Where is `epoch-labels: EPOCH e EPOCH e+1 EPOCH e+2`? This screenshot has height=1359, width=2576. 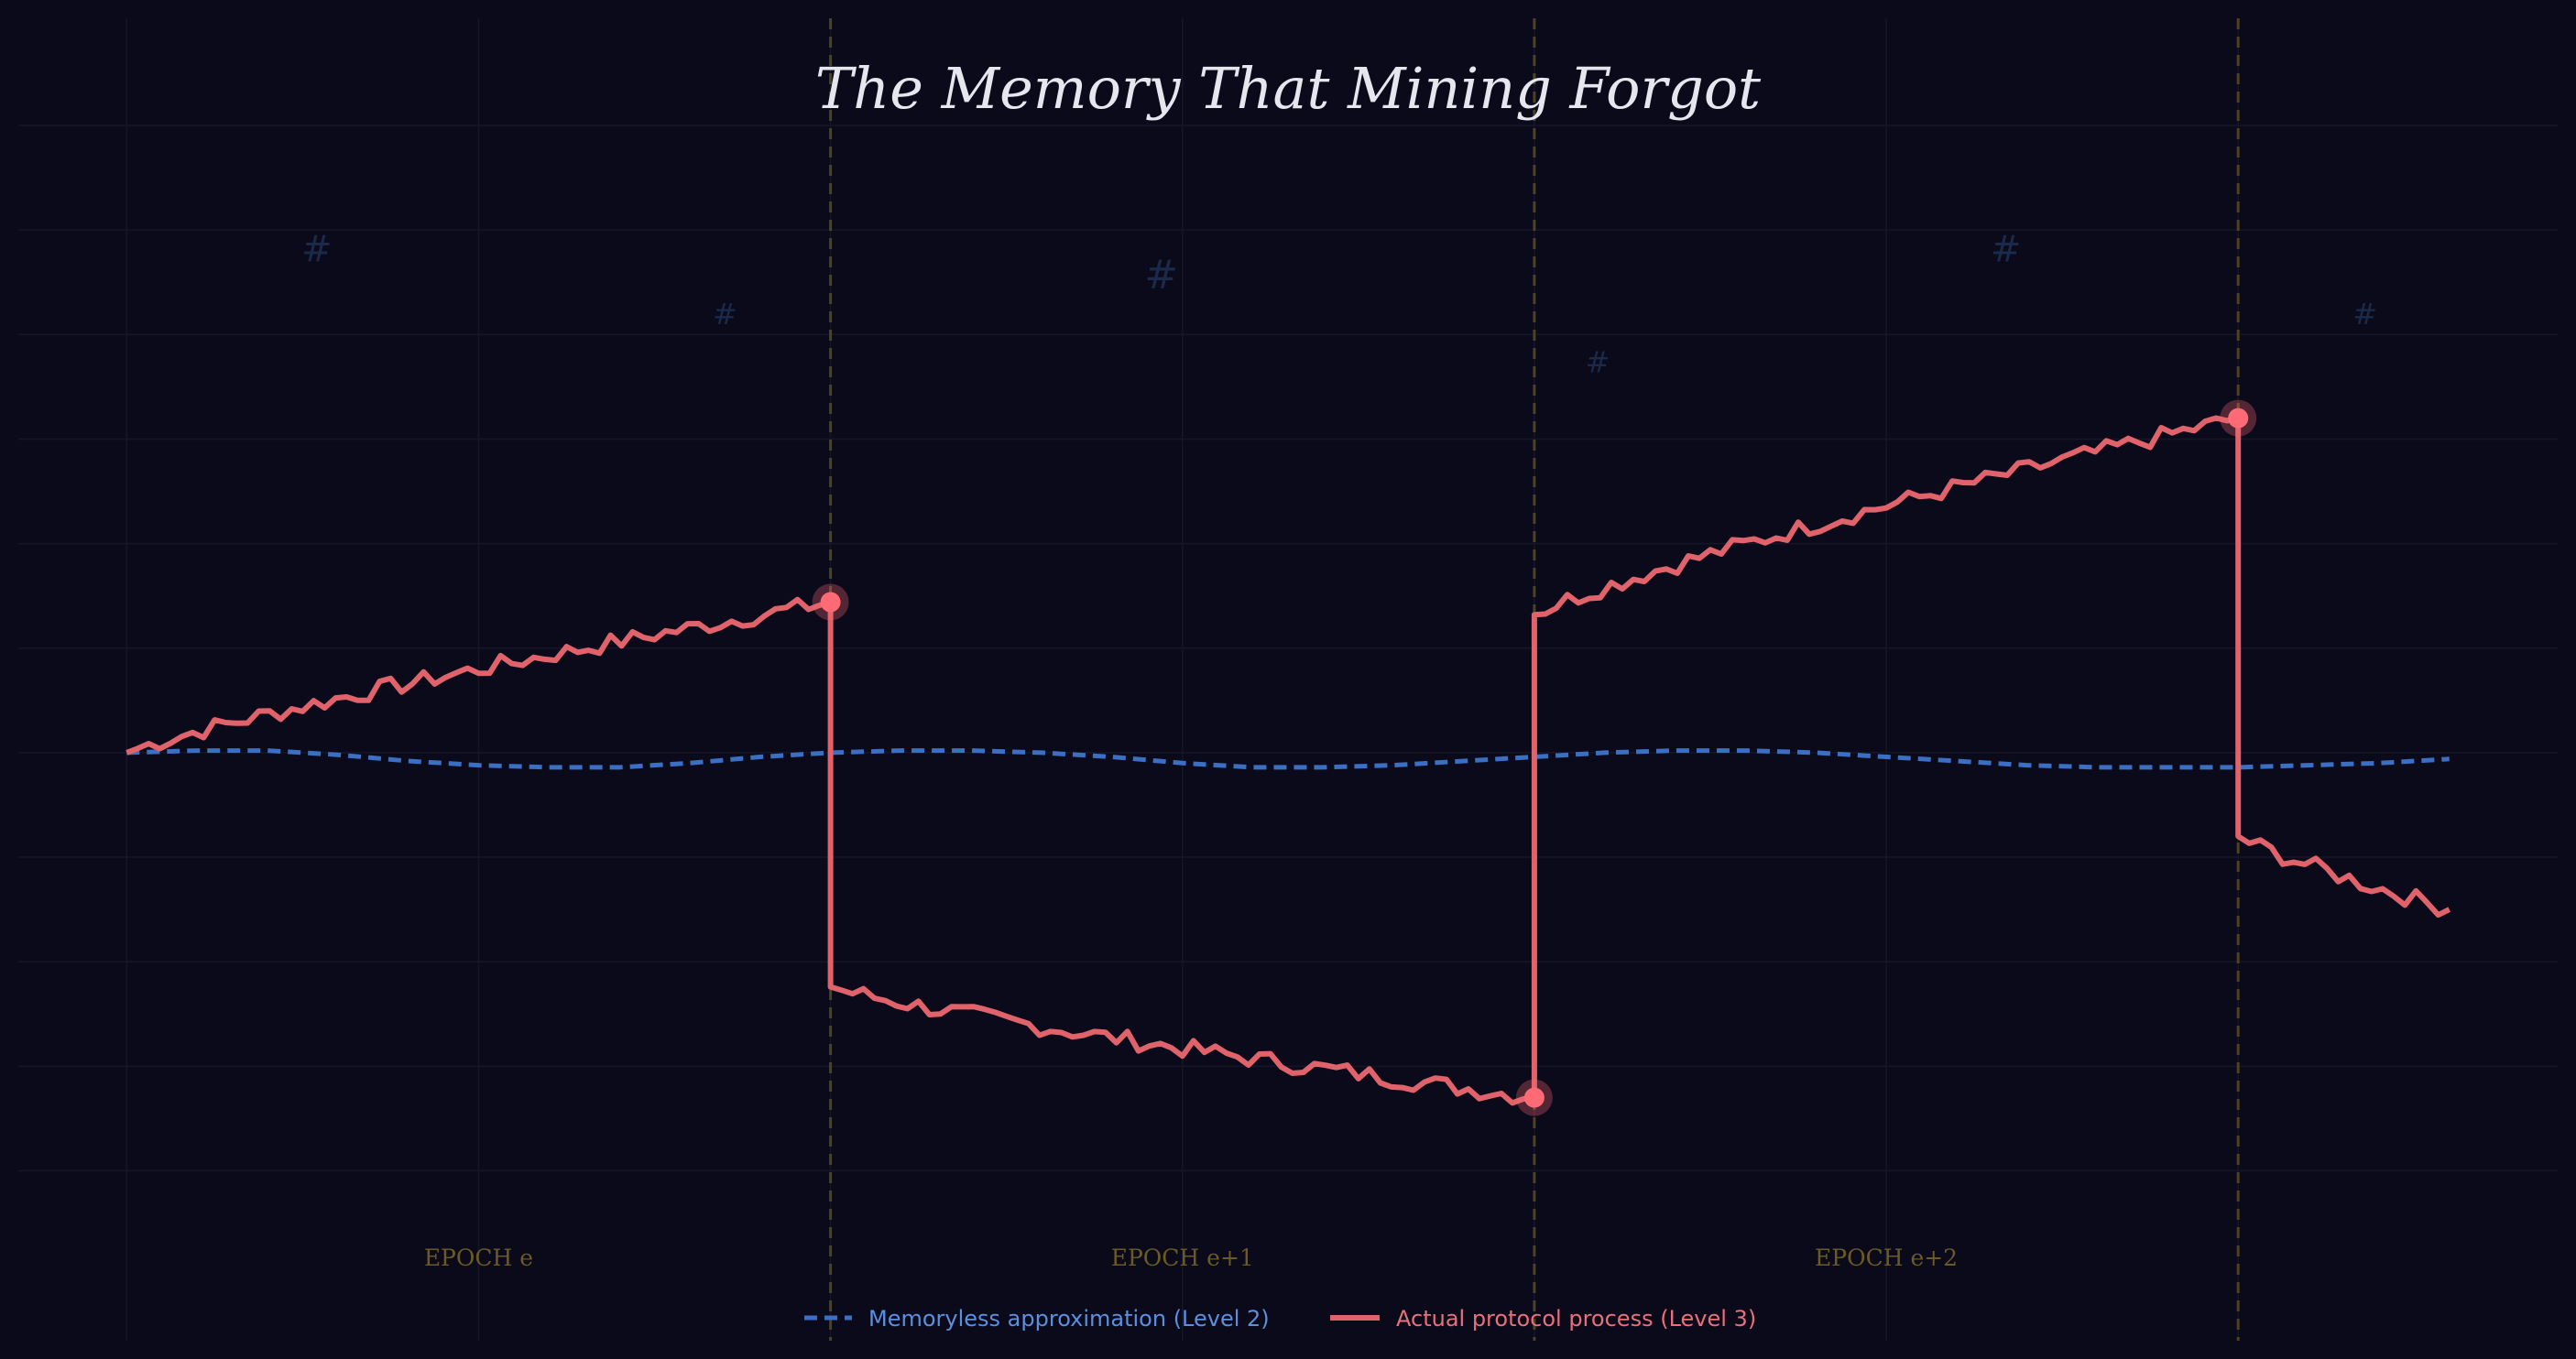 epoch-labels: EPOCH e EPOCH e+1 EPOCH e+2 is located at coordinates (1191, 1258).